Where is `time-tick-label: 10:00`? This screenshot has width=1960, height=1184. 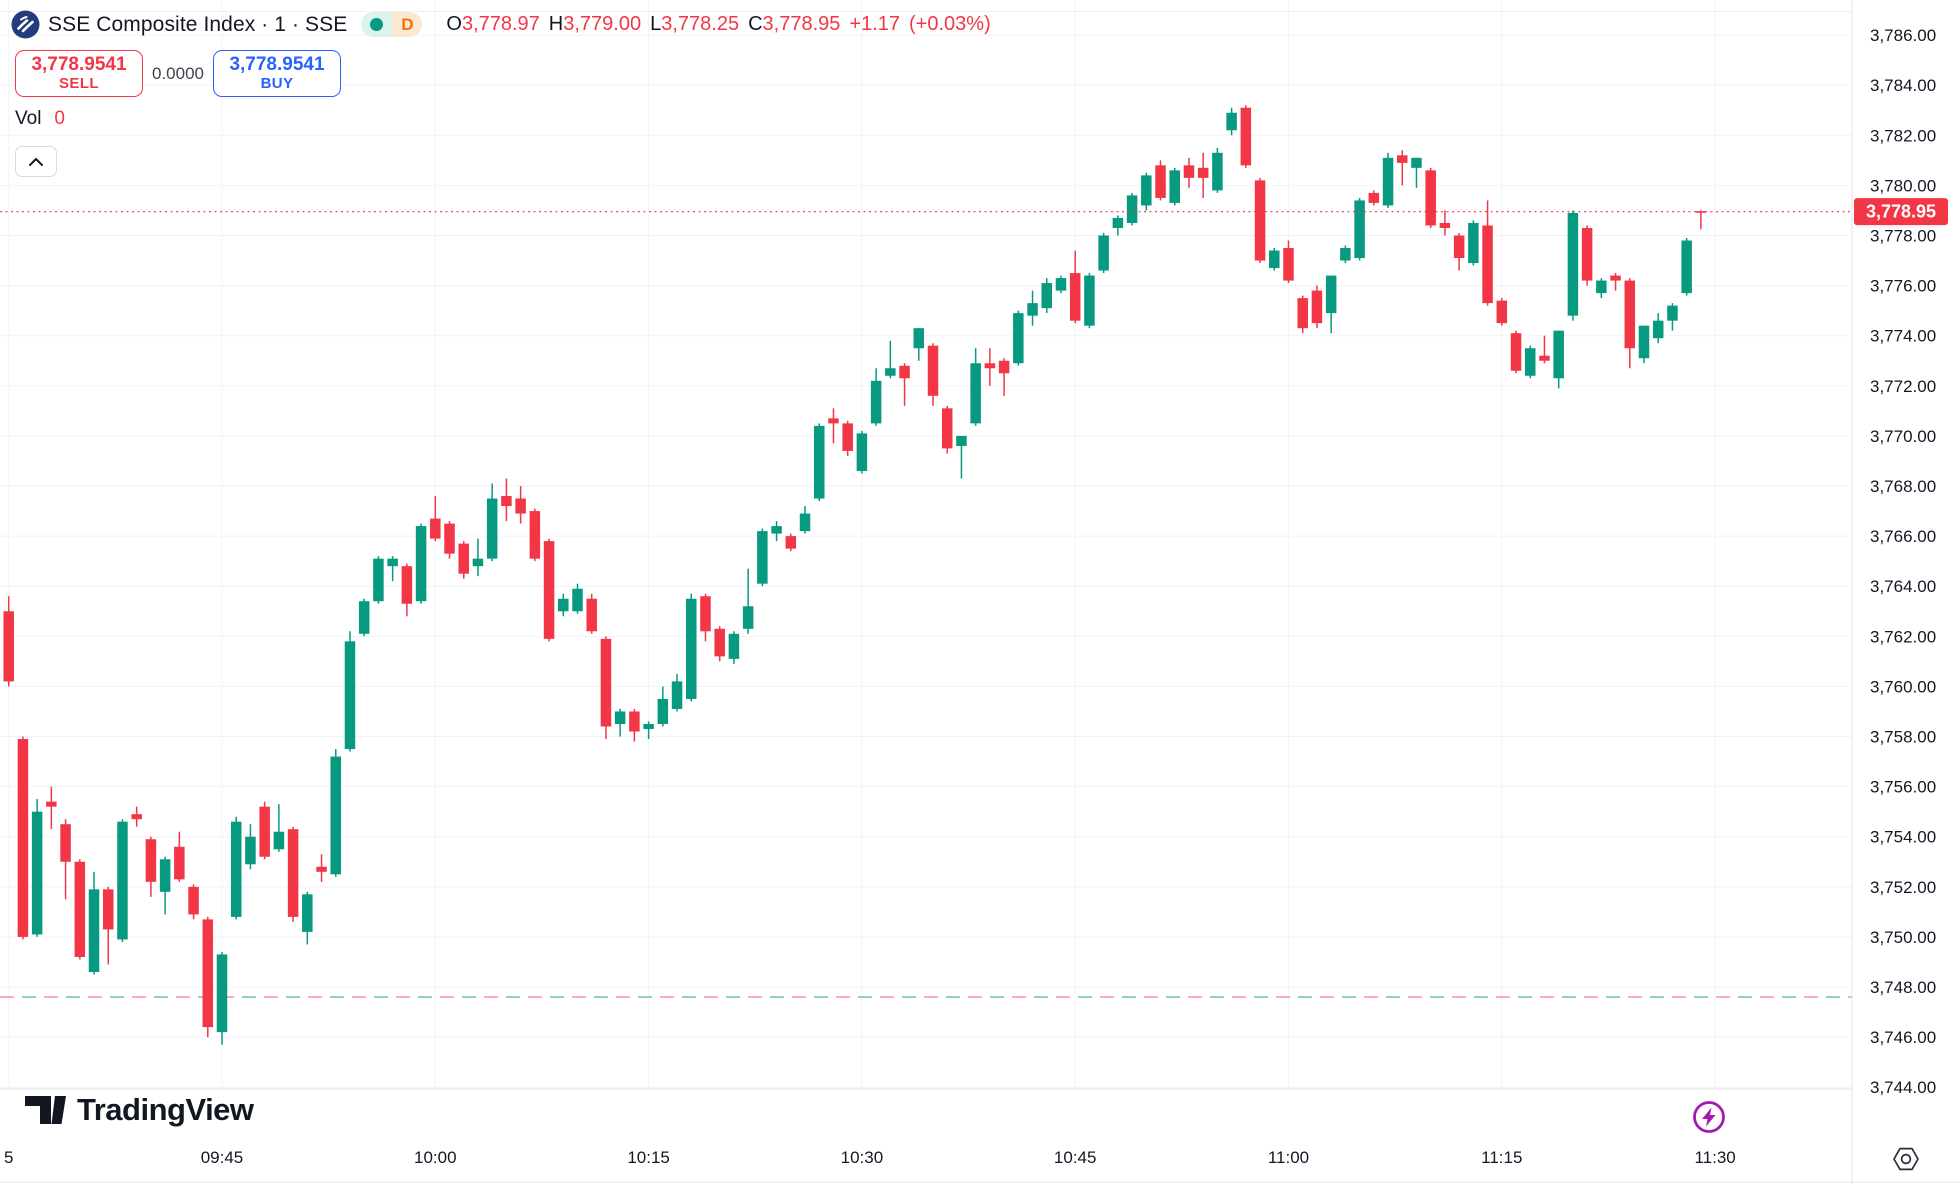
time-tick-label: 10:00 is located at coordinates (435, 1157).